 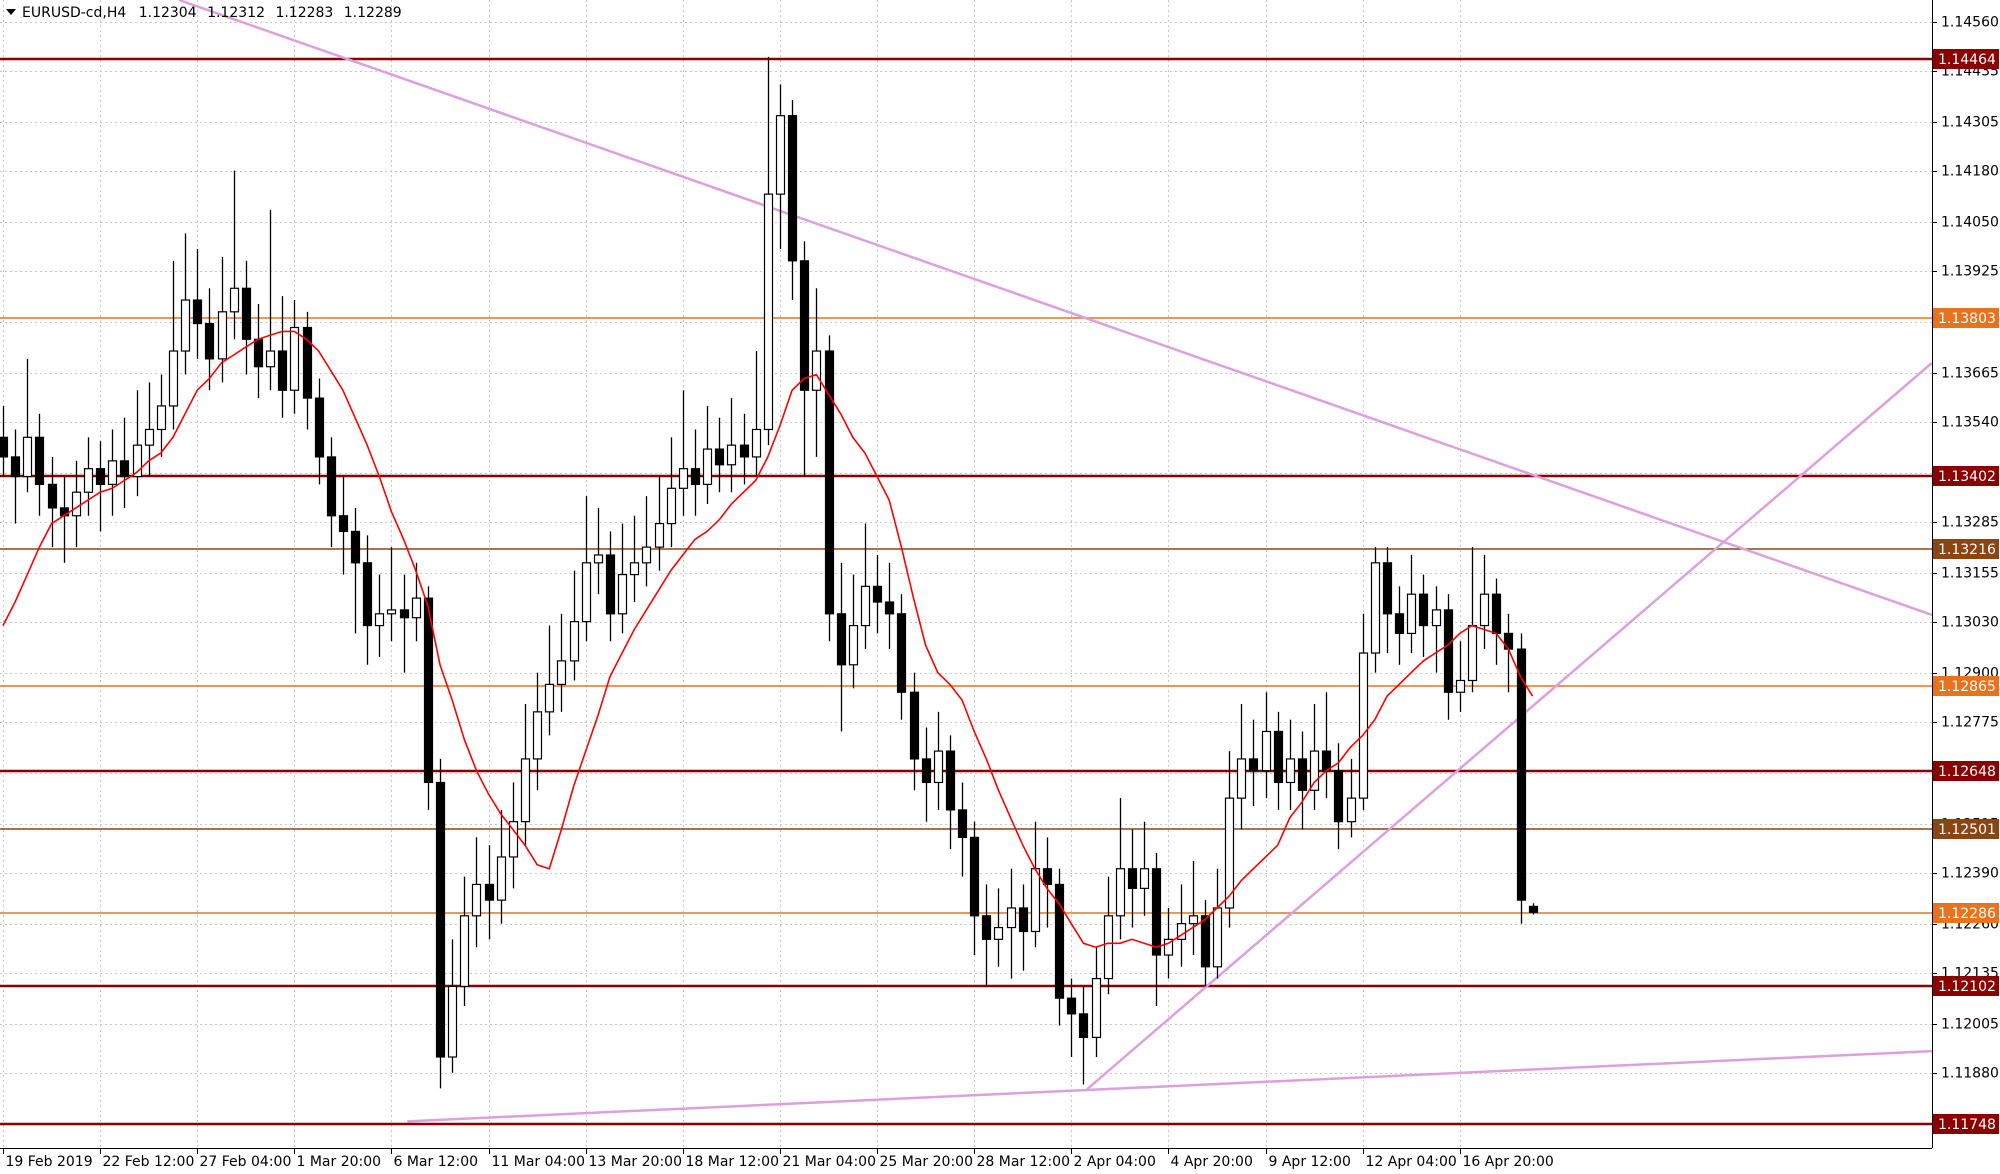 I want to click on level-tag-label: 1.14464, so click(x=1967, y=60).